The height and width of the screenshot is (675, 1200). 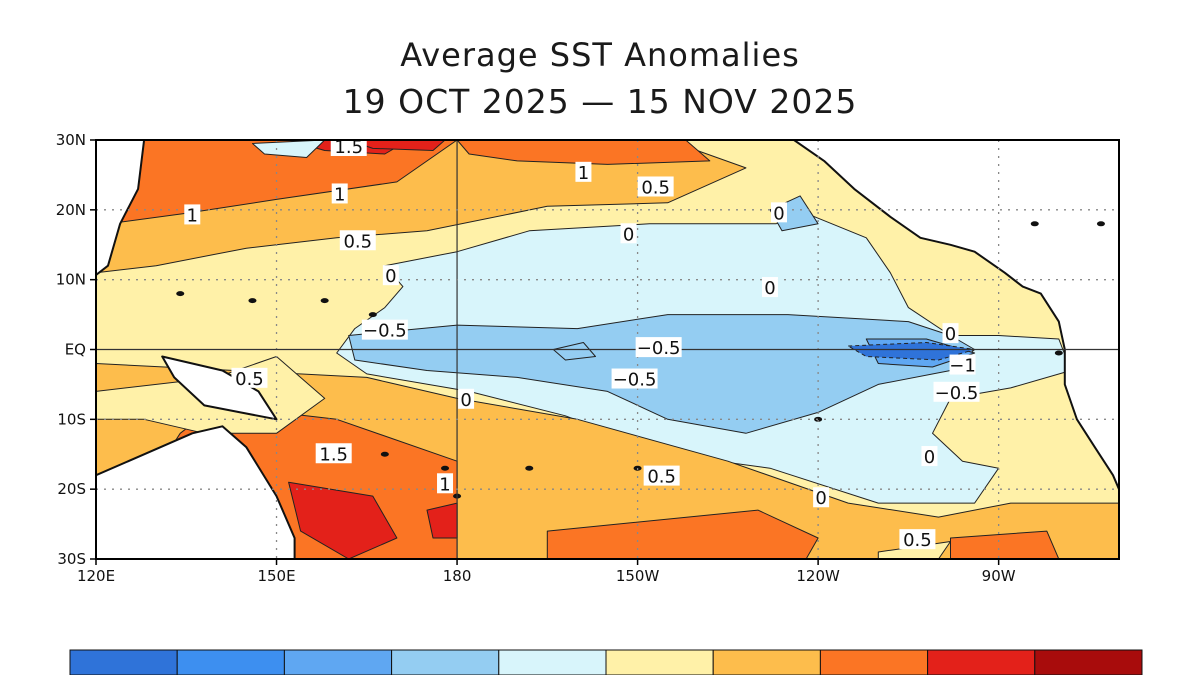 I want to click on map-date-range: 19 OCT 2025 — 15 NOV 2025, so click(x=600, y=101).